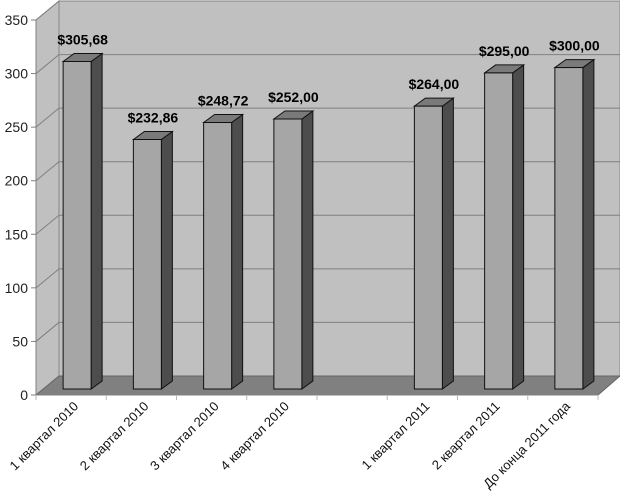 The image size is (620, 501). I want to click on x-tick-label: 1 квартал 2010, so click(44, 436).